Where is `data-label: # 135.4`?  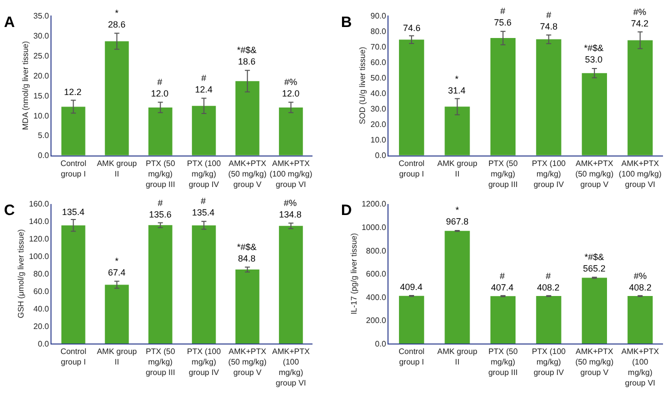 data-label: # 135.4 is located at coordinates (203, 207).